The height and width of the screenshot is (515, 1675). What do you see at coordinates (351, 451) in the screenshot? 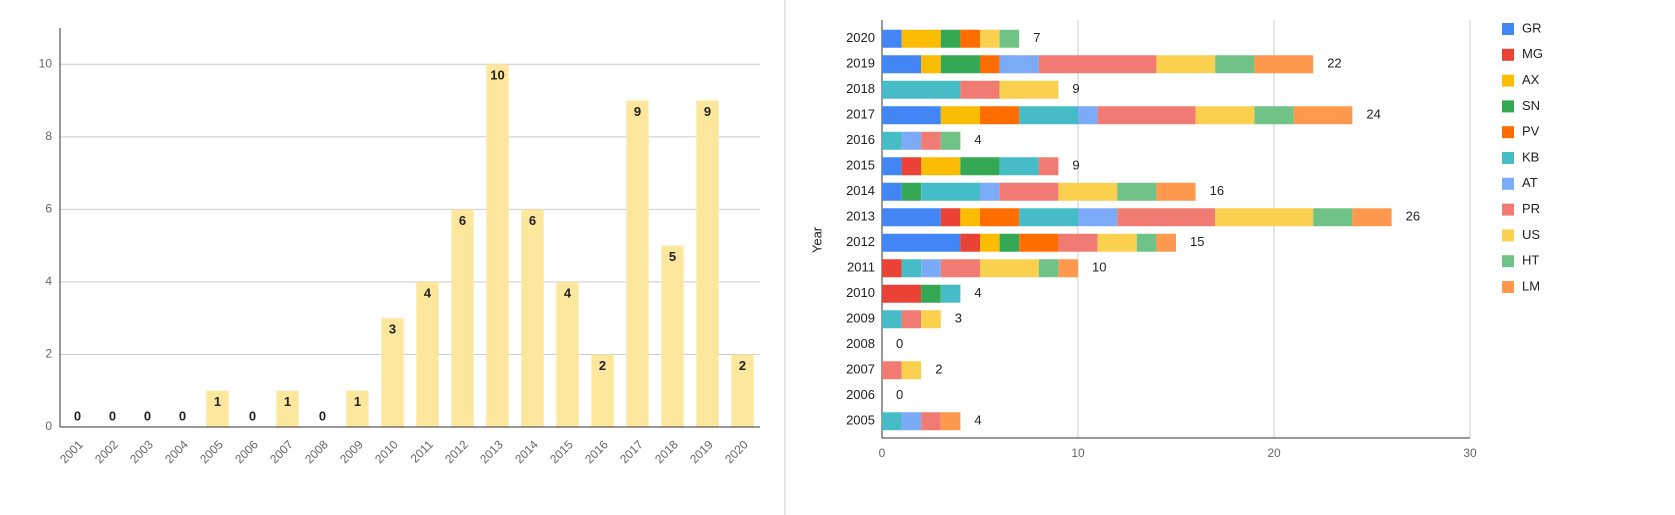
I see `x-tick-label: 2009` at bounding box center [351, 451].